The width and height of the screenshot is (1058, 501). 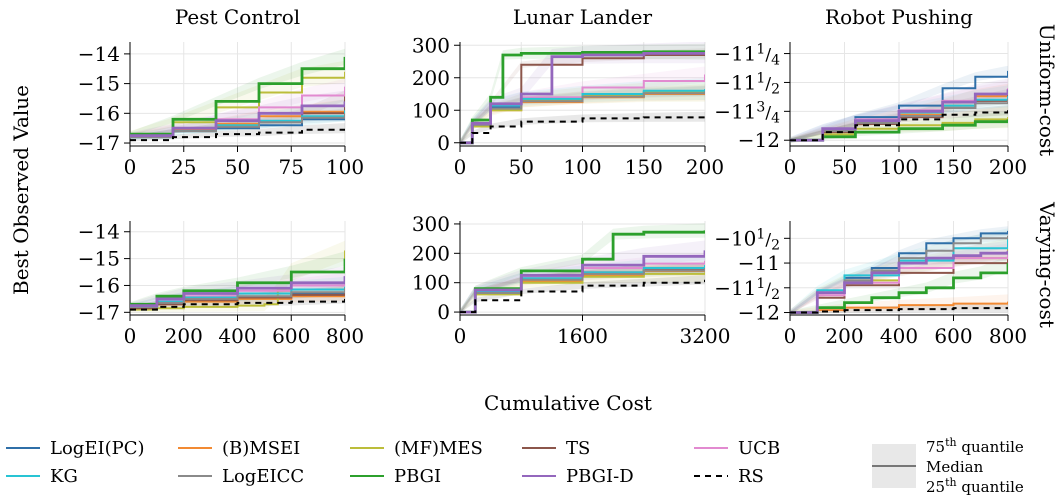 I want to click on y-axis-label: Best Observed Value, so click(x=21, y=190).